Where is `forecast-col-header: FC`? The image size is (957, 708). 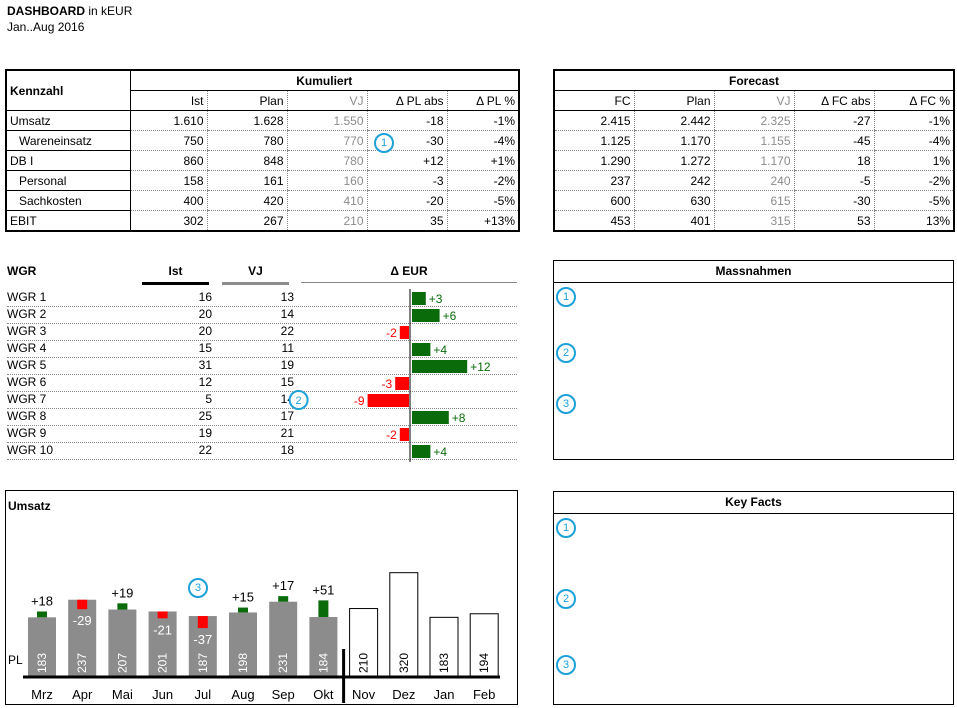
forecast-col-header: FC is located at coordinates (594, 100).